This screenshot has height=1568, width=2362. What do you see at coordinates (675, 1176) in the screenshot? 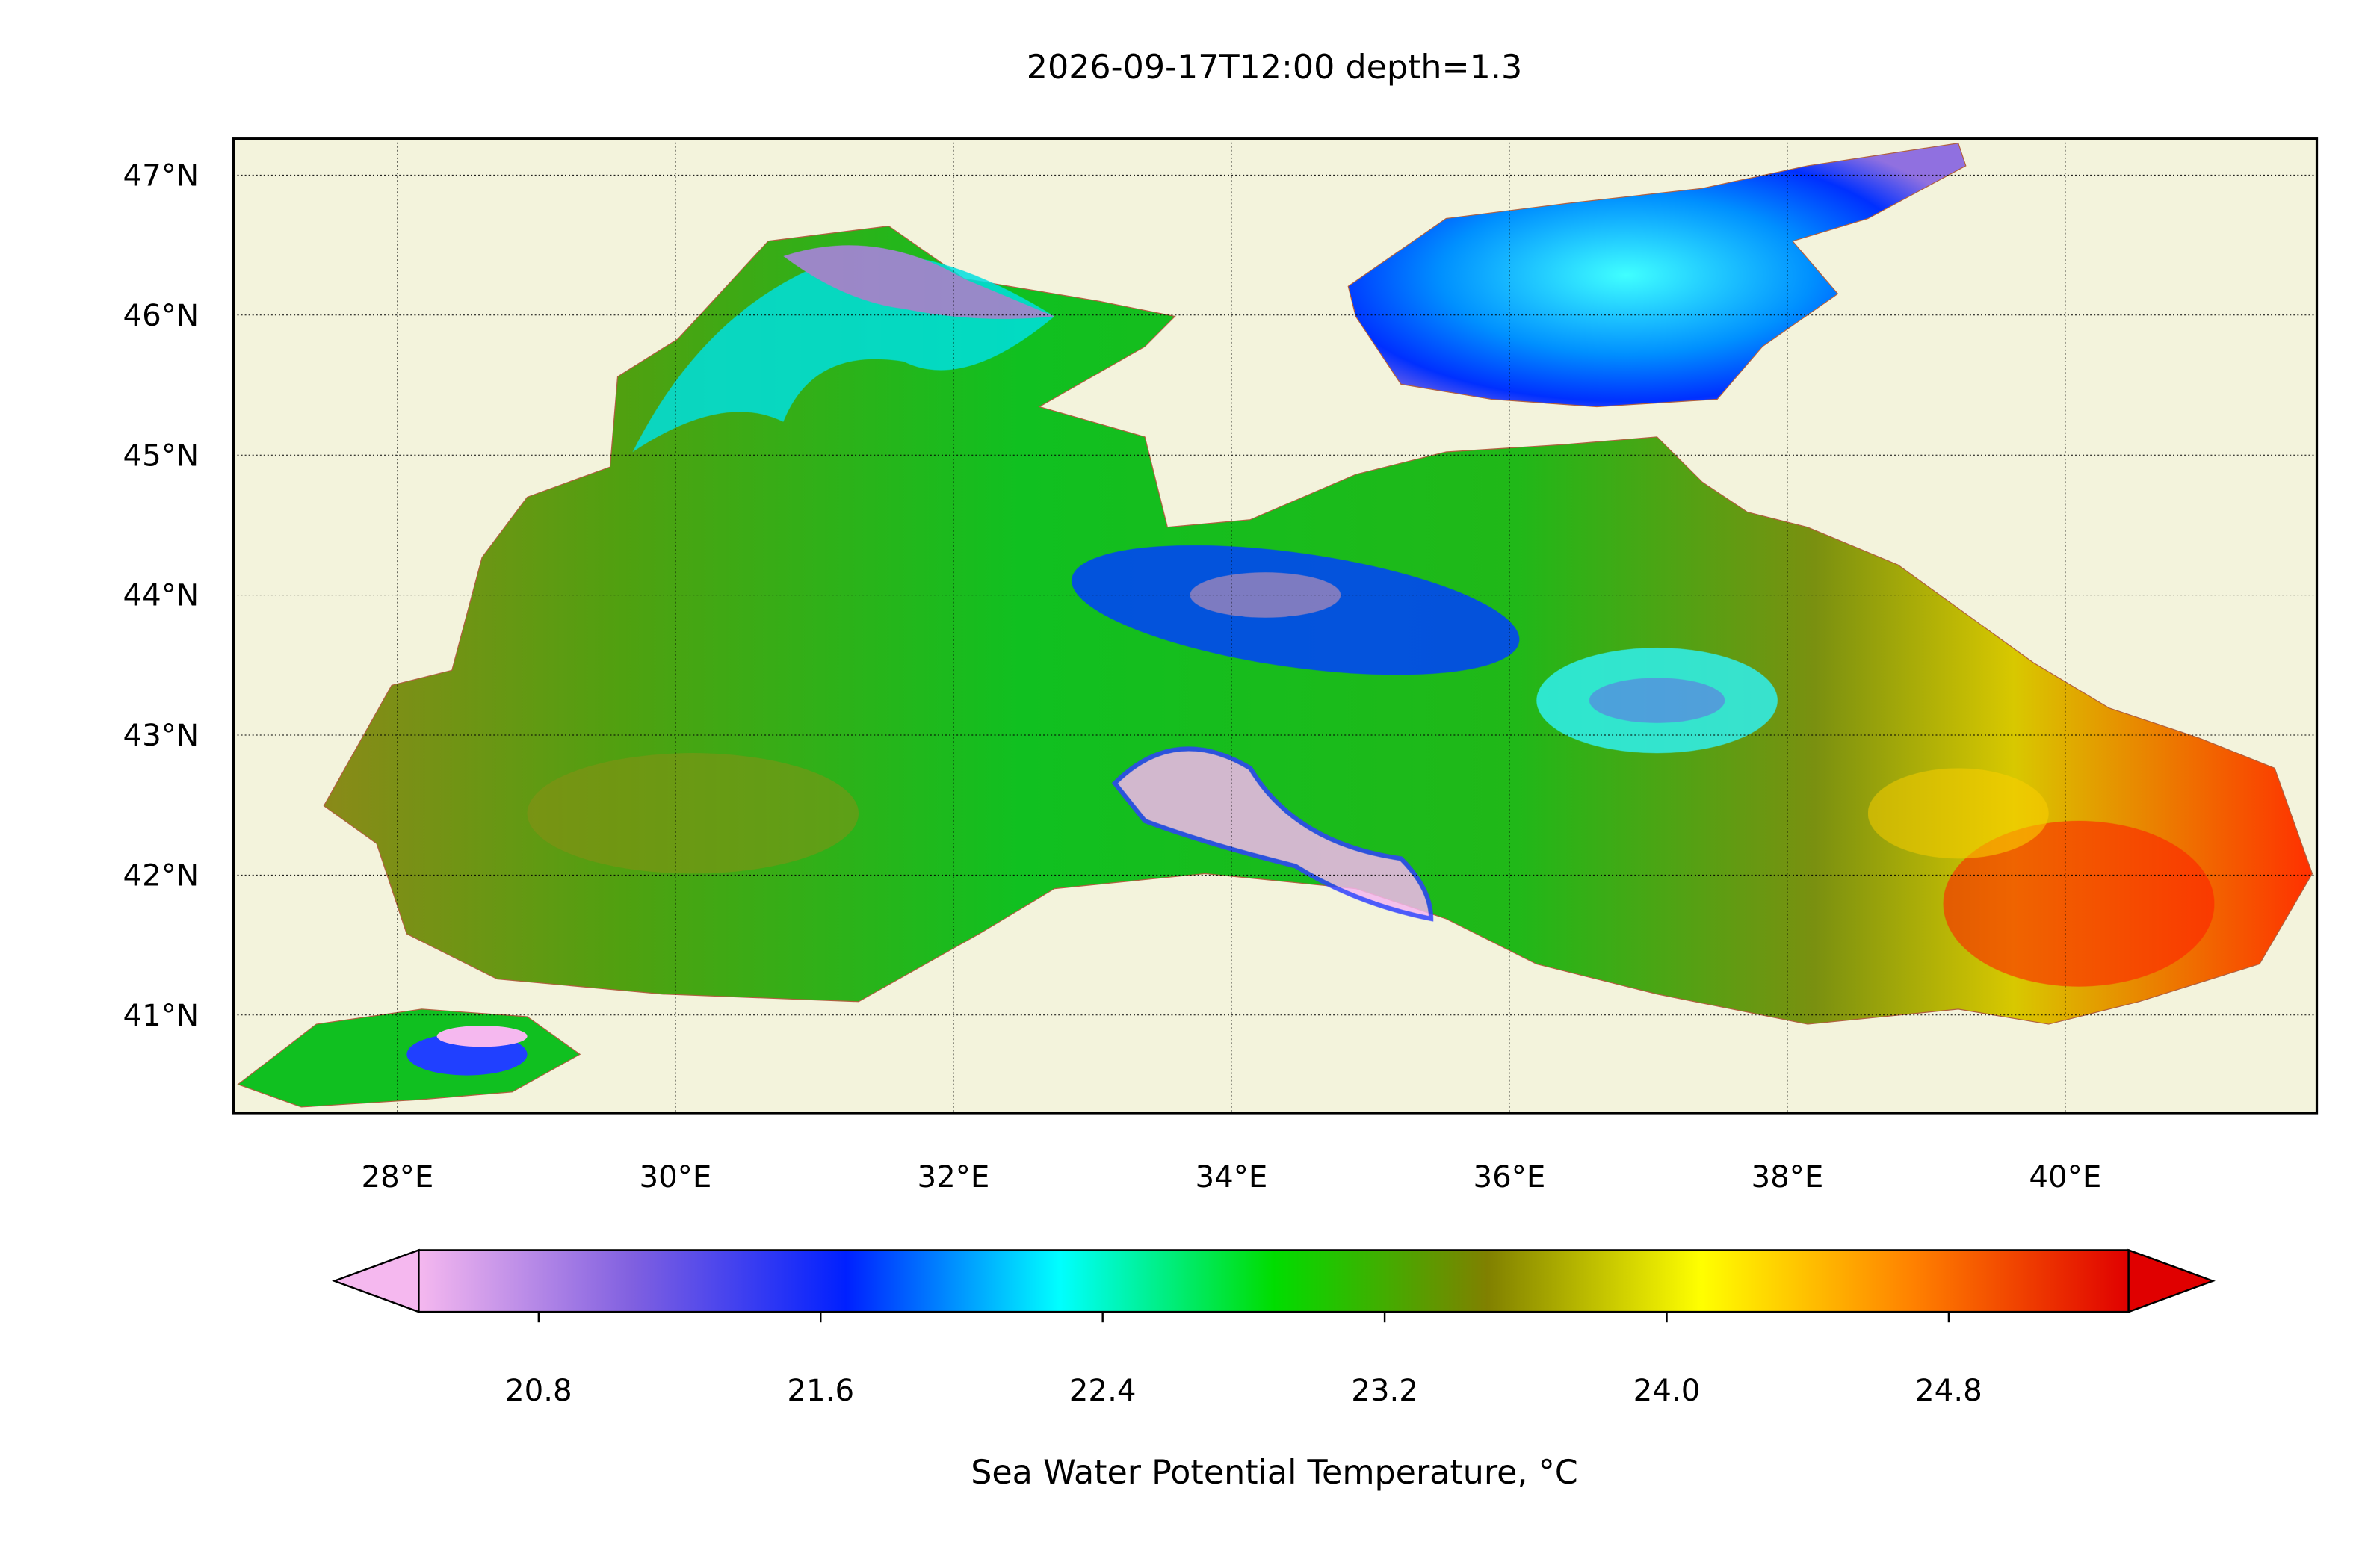
I see `x-tick-label: 30°E` at bounding box center [675, 1176].